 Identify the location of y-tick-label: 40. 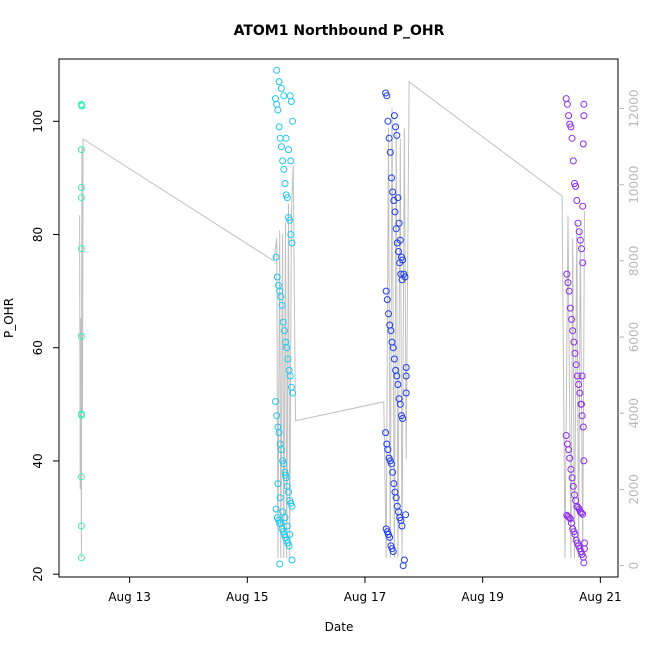
(38, 460).